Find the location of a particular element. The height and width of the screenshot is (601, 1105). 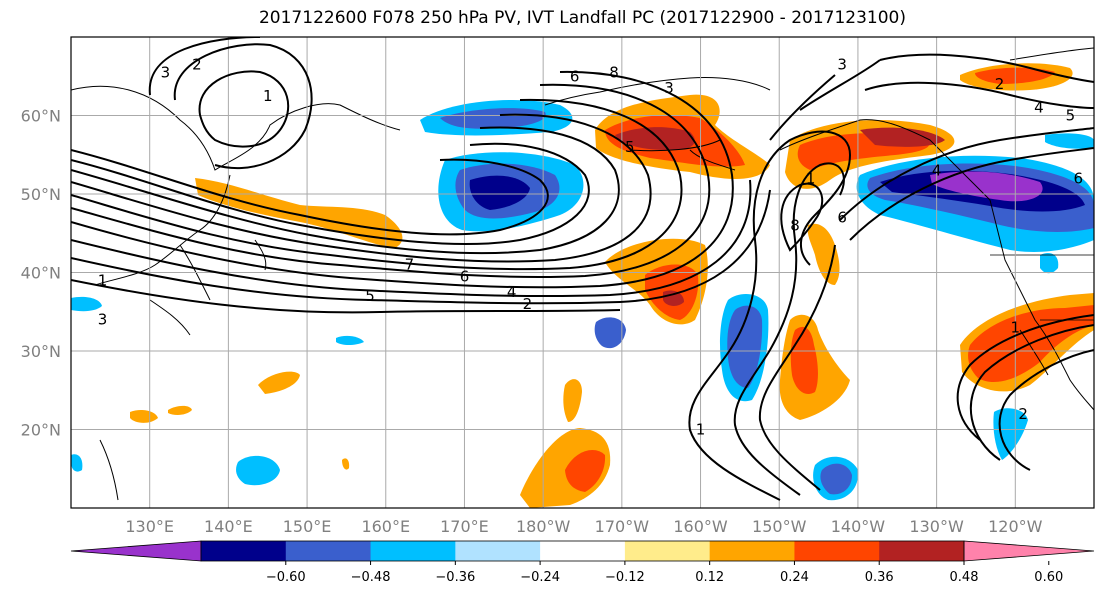

colorbar-extend-min is located at coordinates (136, 551).